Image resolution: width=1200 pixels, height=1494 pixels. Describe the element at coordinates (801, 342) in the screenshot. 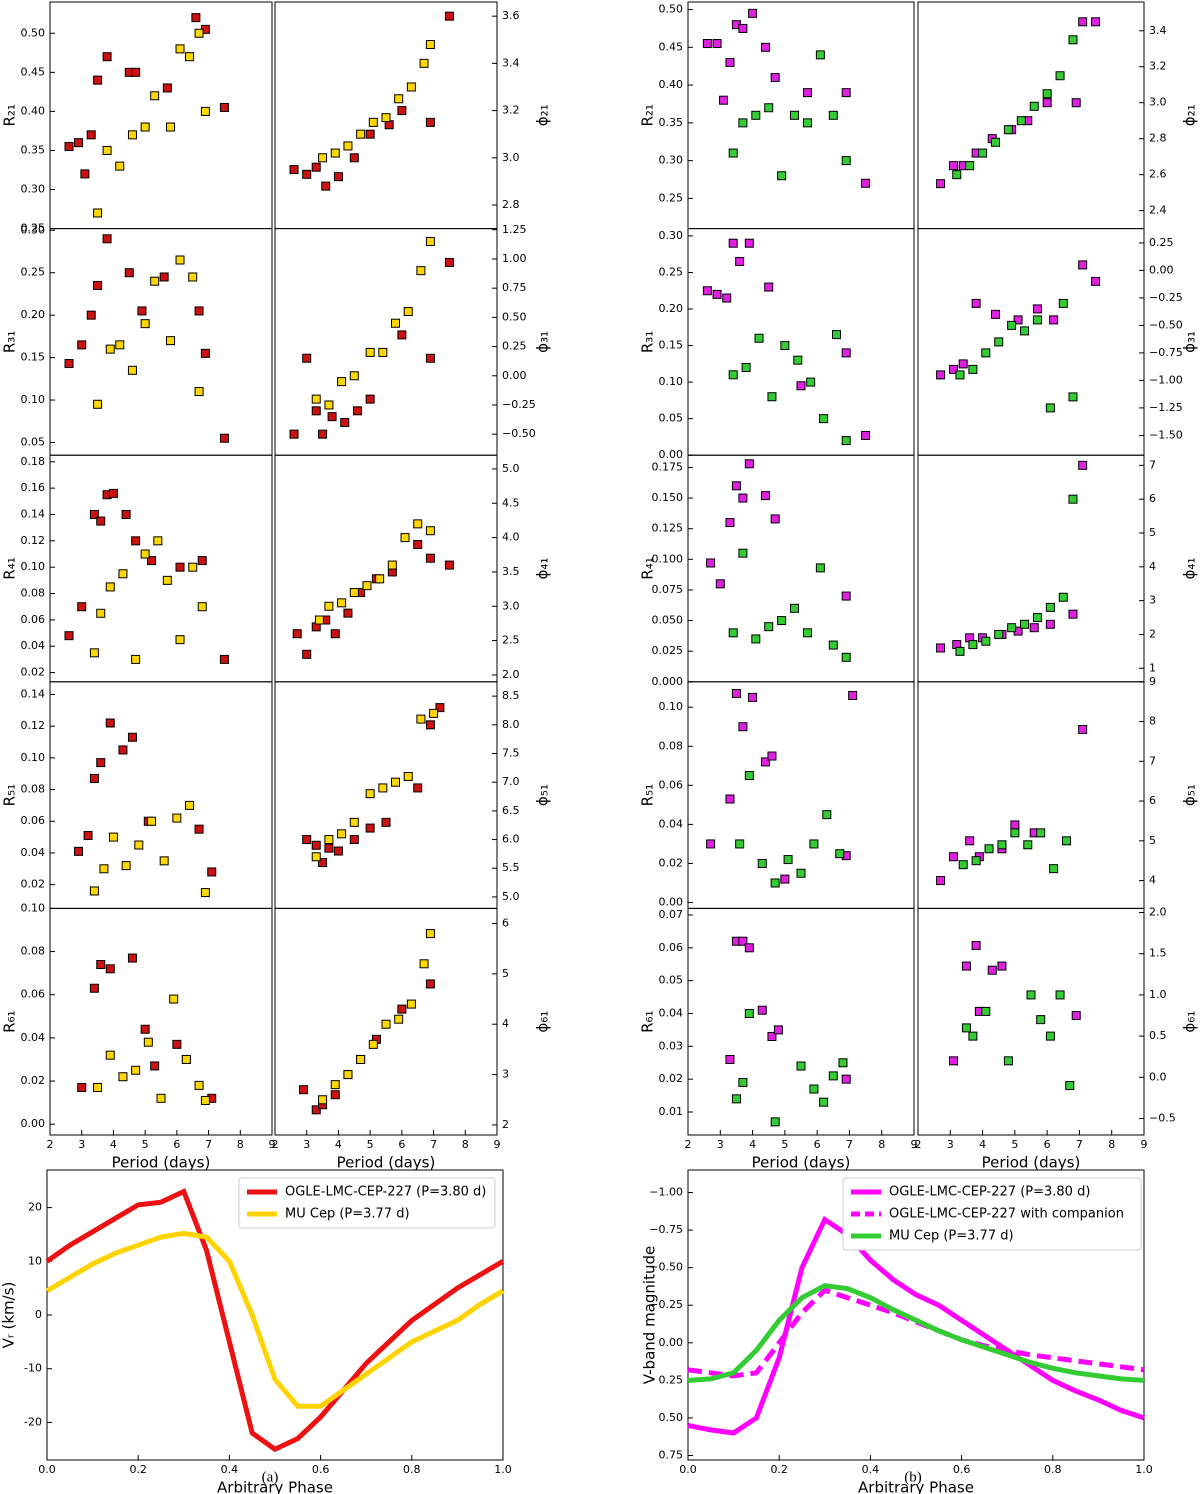

I see `plot-frame` at that location.